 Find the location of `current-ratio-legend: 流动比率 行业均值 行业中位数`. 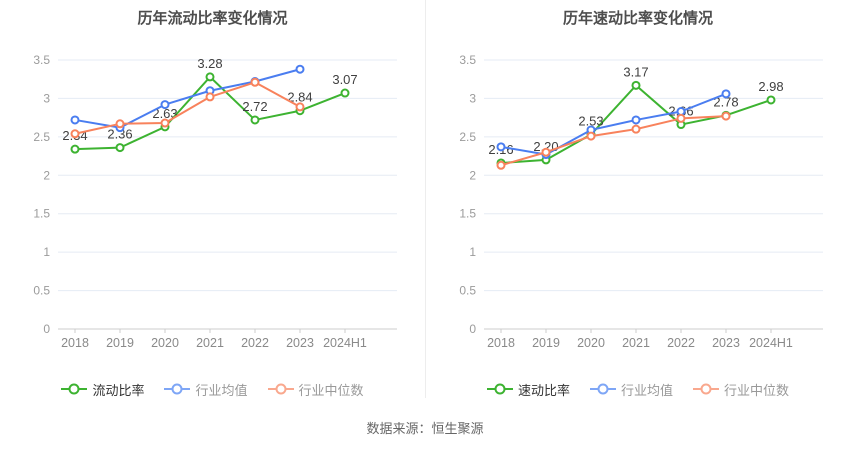

current-ratio-legend: 流动比率 行业均值 行业中位数 is located at coordinates (212, 389).